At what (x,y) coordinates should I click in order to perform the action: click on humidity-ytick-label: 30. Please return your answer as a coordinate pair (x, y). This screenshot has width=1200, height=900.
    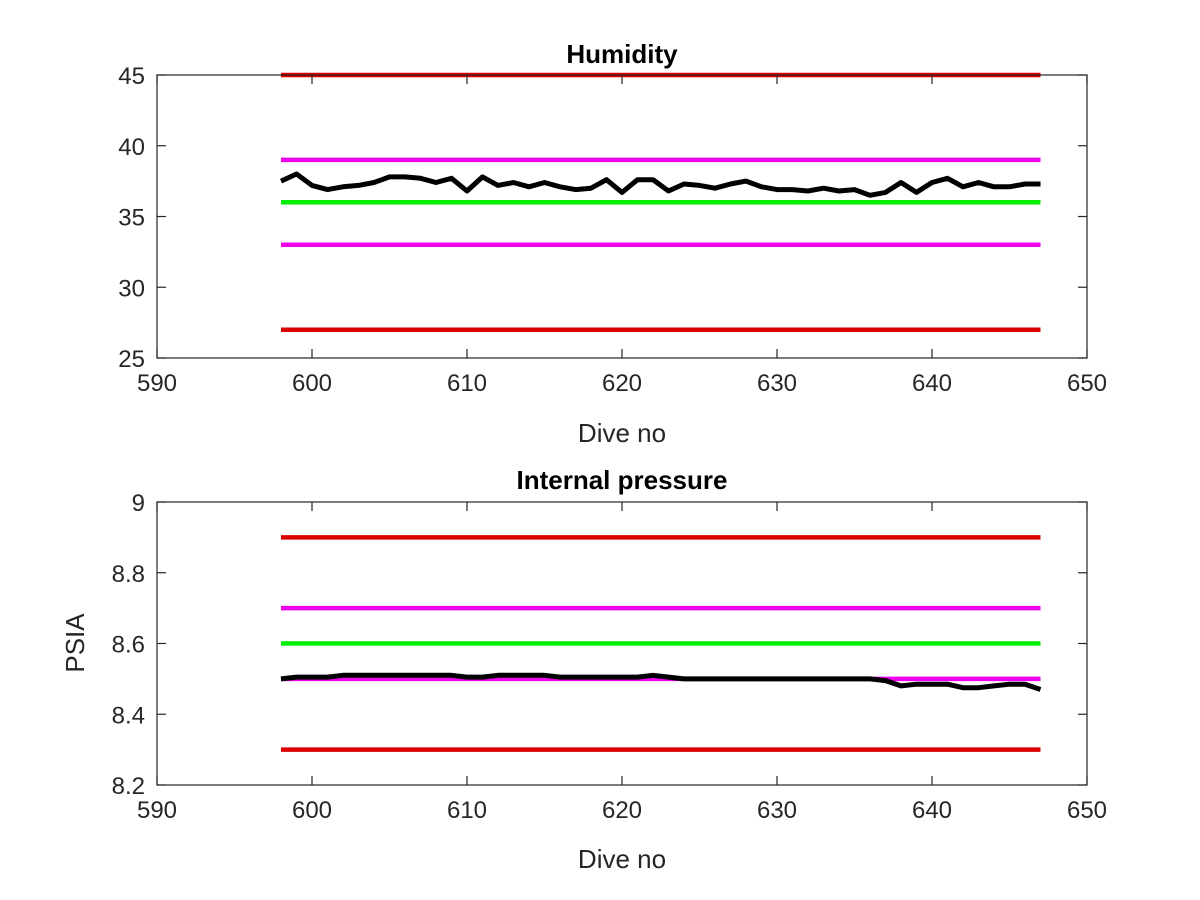
    Looking at the image, I should click on (131, 288).